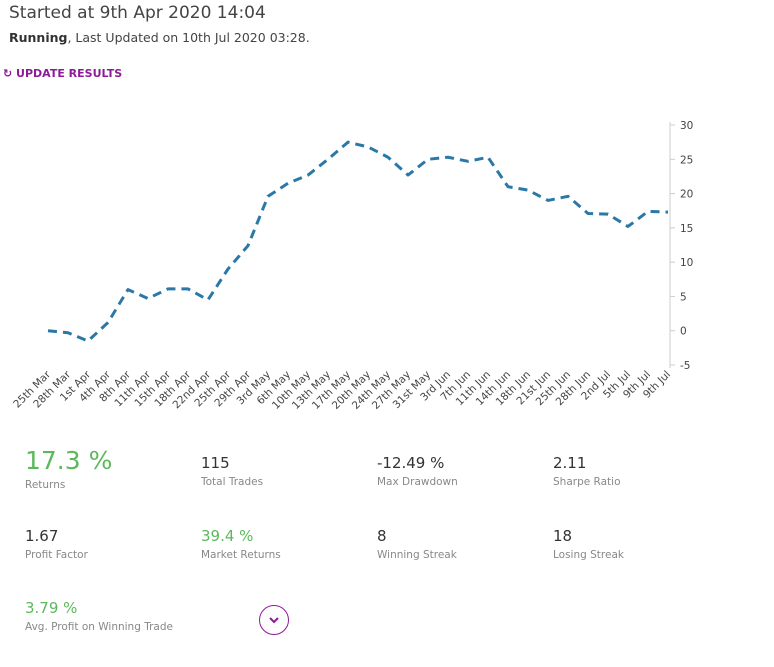  I want to click on metric-label: Avg. Profit on Winning Trade, so click(99, 627).